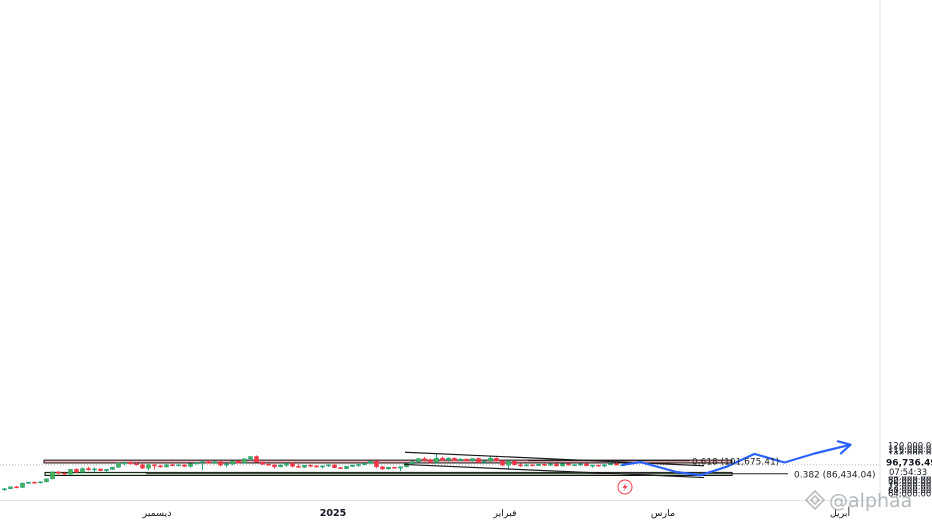  Describe the element at coordinates (910, 446) in the screenshot. I see `price-tick-label: 120,000.00` at that location.